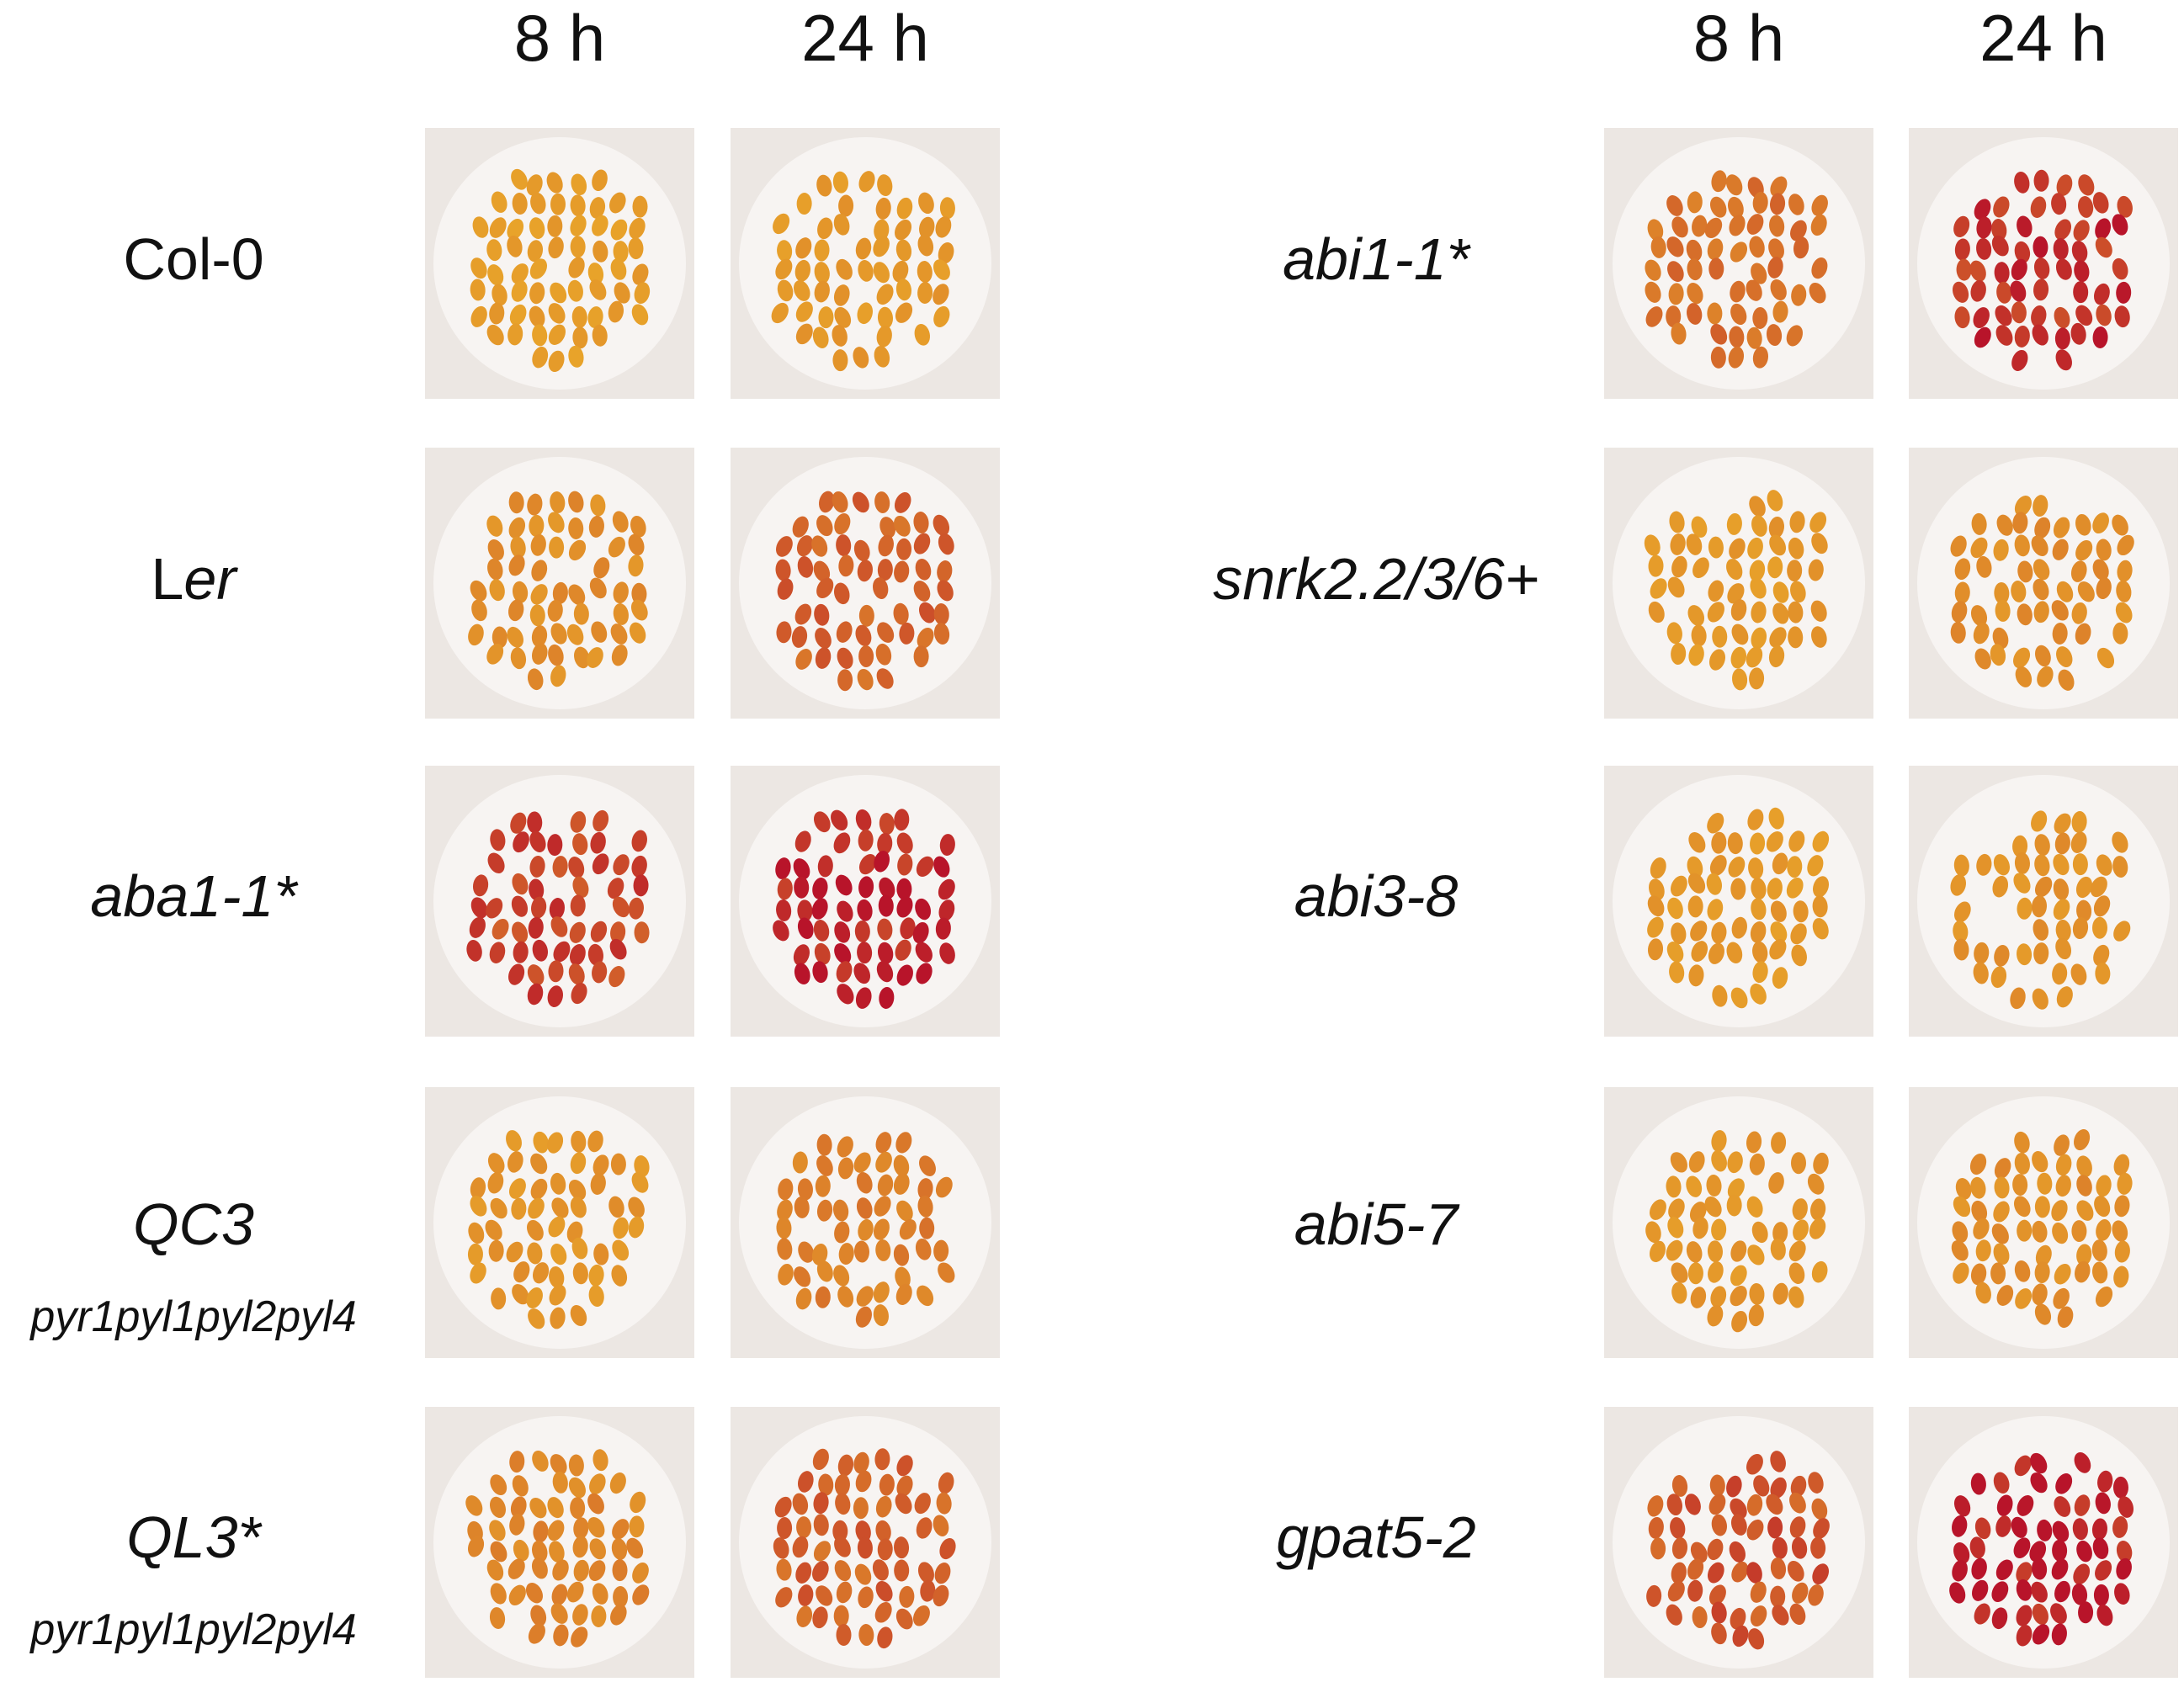 The width and height of the screenshot is (2184, 1682). Describe the element at coordinates (167, 579) in the screenshot. I see `row-label-plain: L` at that location.